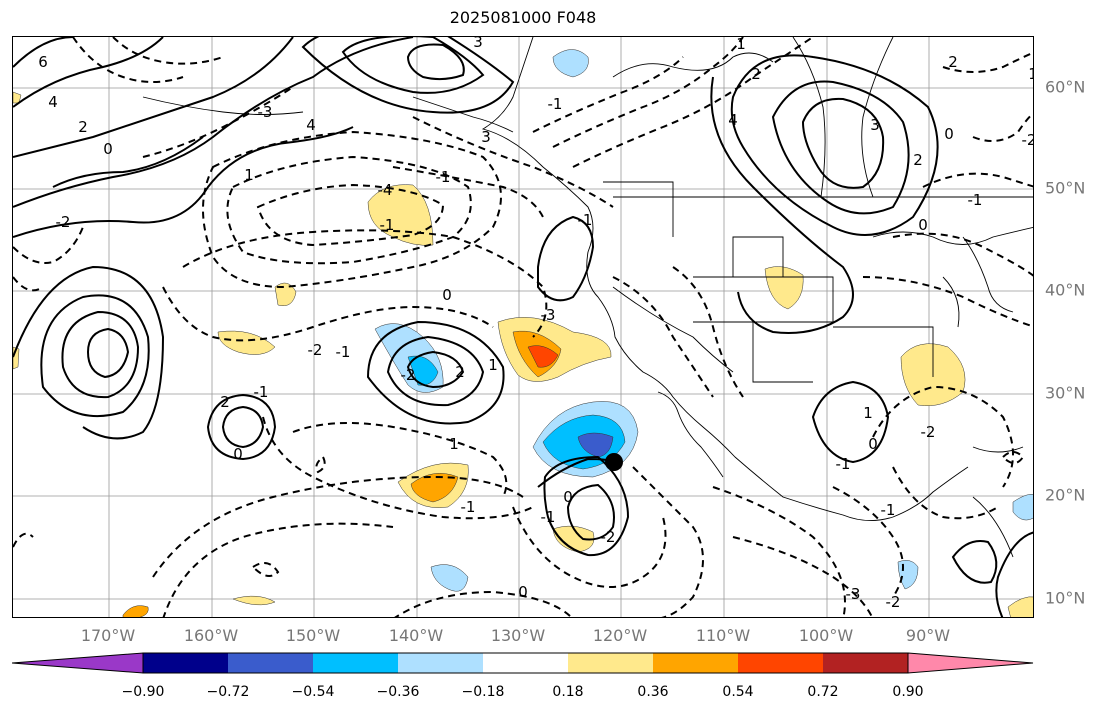  I want to click on colorbar-frame, so click(525, 663).